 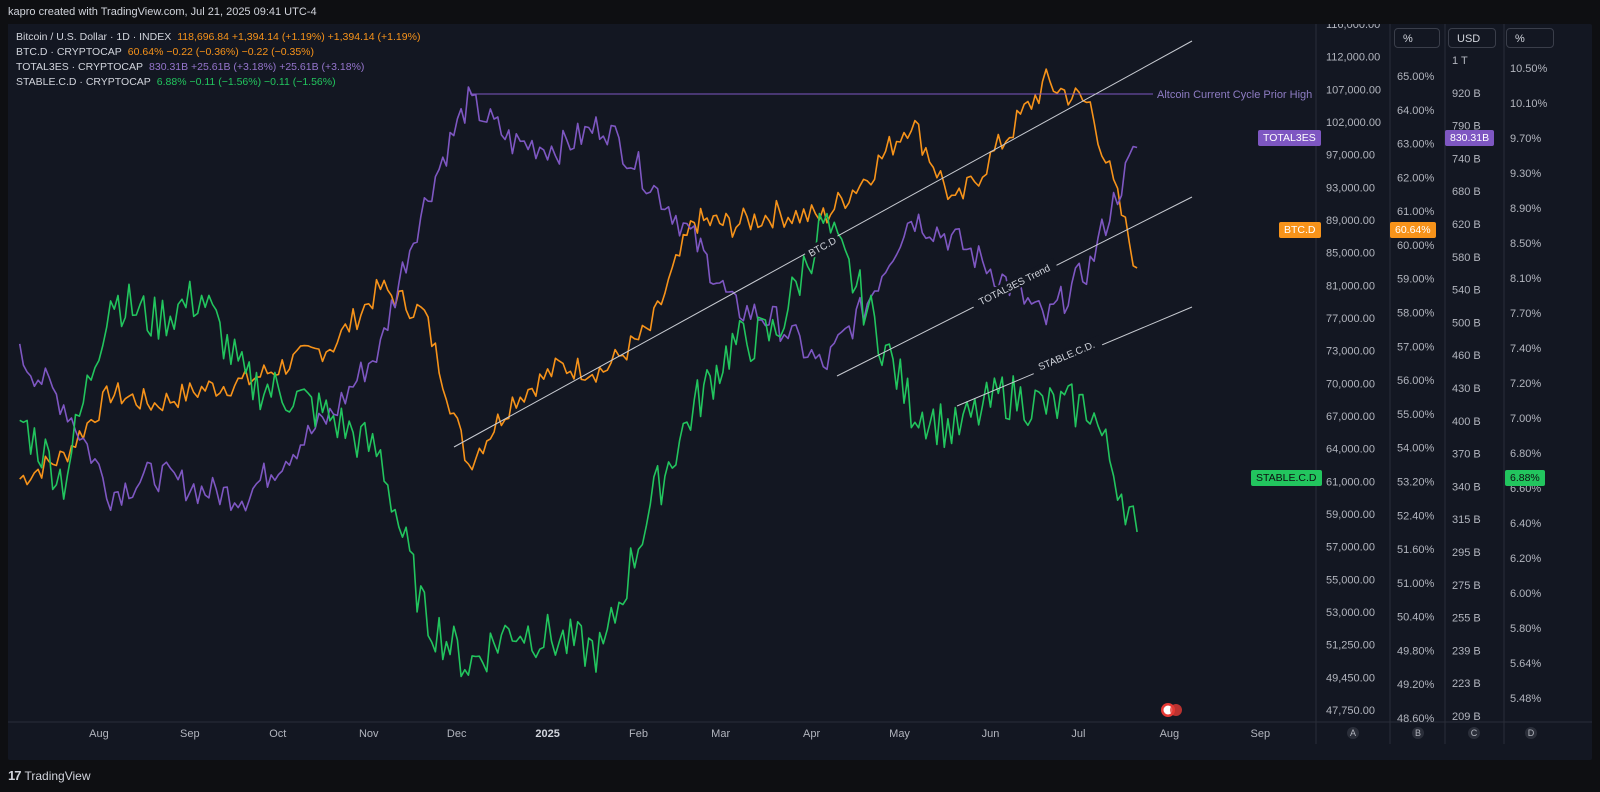 I want to click on btcd-axis-label: 50.40%, so click(x=1416, y=618).